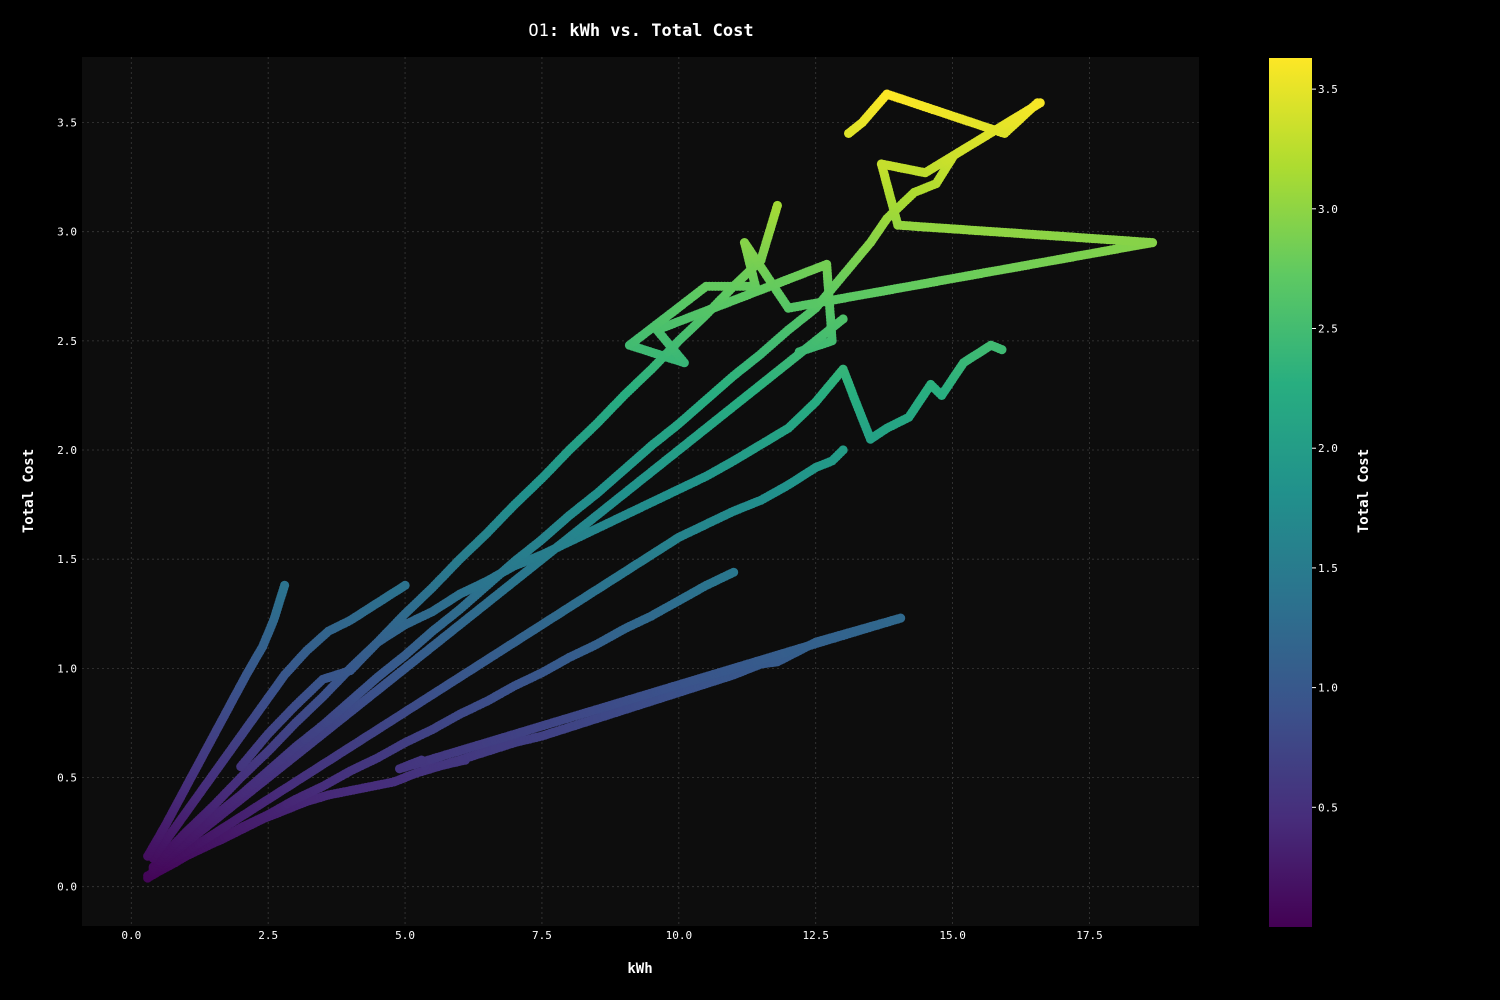 The height and width of the screenshot is (1000, 1500). I want to click on y-axis-label: Total Cost, so click(29, 491).